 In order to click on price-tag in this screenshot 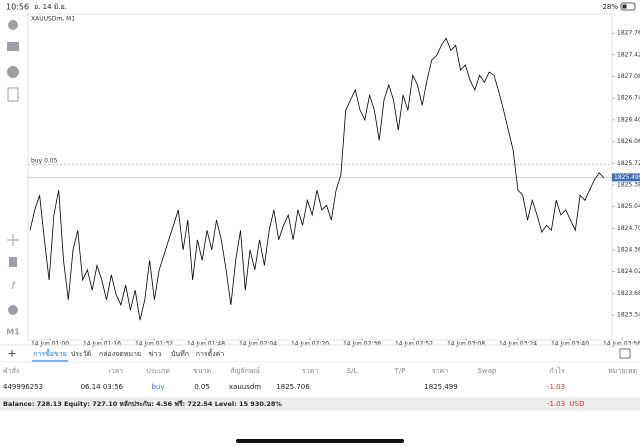, I will do `click(626, 177)`.